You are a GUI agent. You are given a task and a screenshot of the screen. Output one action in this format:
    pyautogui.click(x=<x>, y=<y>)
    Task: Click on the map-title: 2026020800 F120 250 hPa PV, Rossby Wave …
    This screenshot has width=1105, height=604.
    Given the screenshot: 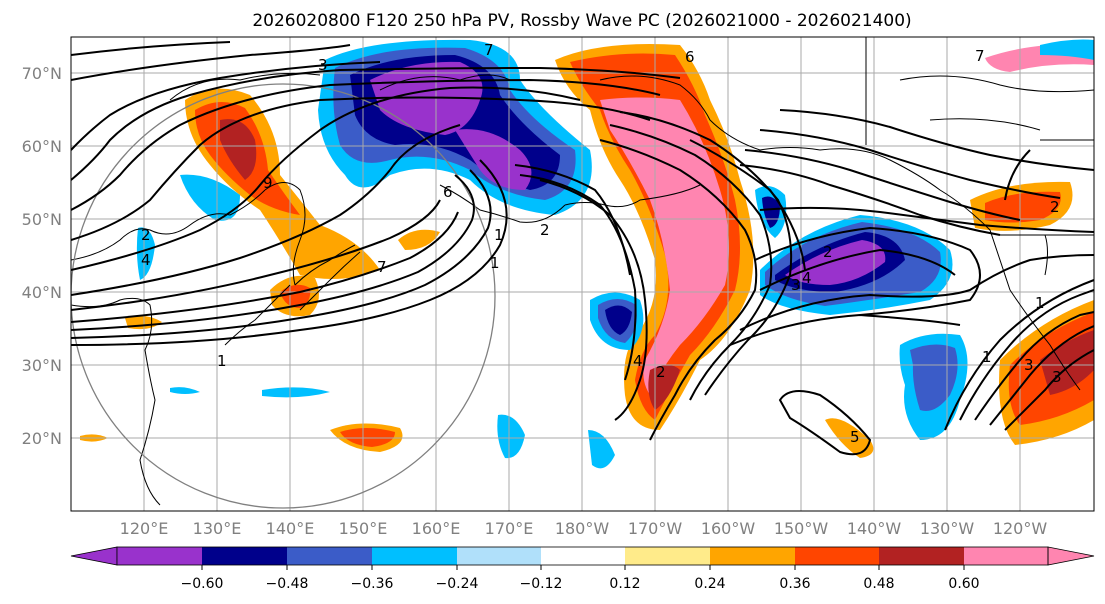 What is the action you would take?
    pyautogui.click(x=581, y=21)
    